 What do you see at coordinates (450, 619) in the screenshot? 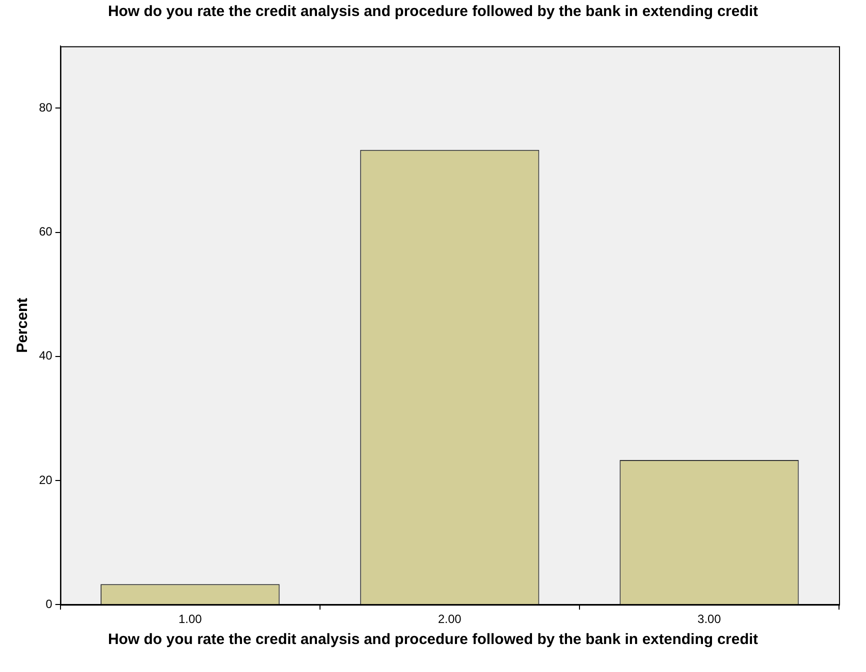
I see `x-tick-label: 2.00` at bounding box center [450, 619].